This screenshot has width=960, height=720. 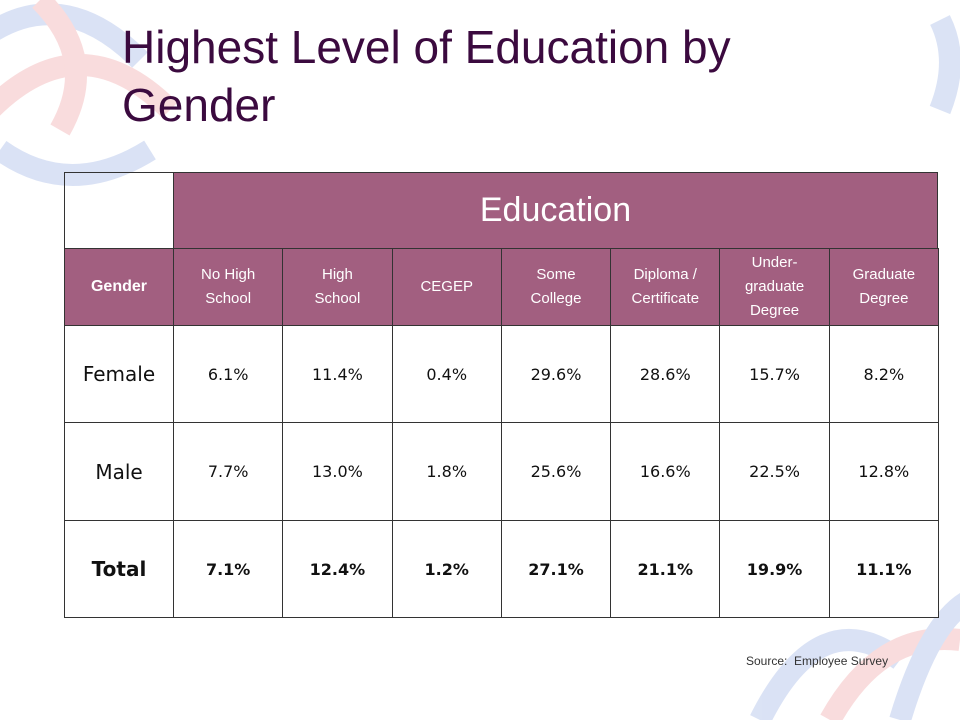 I want to click on data-cell: 16.6%, so click(x=665, y=471).